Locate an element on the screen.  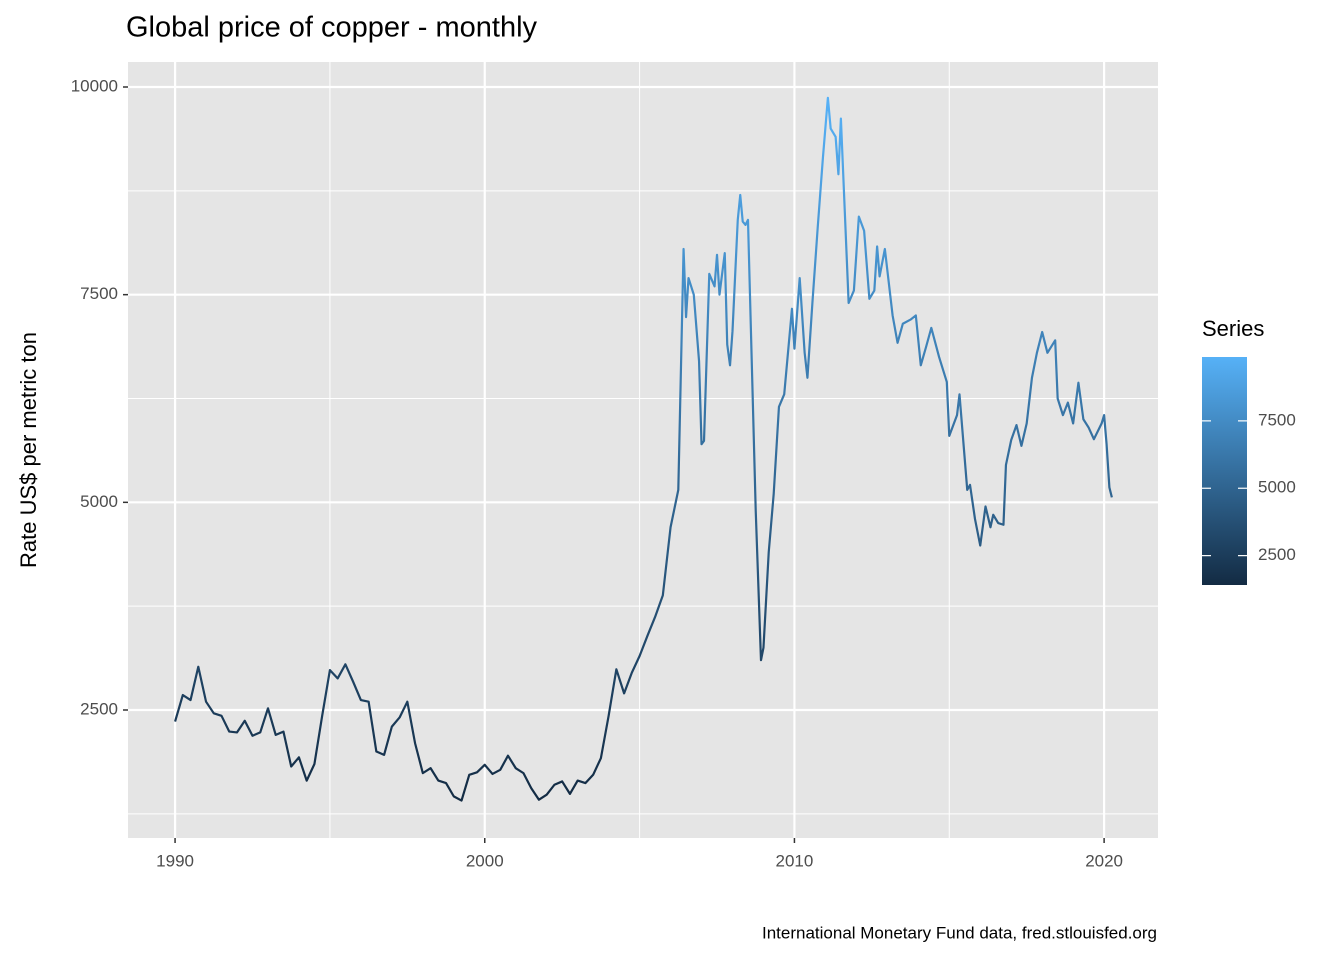
y-tick-label: 10000 is located at coordinates (94, 85).